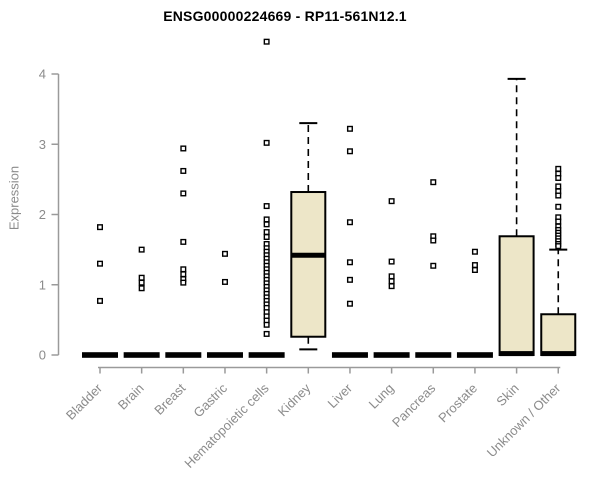 The height and width of the screenshot is (500, 600). Describe the element at coordinates (169, 398) in the screenshot. I see `x-tick-label: Breast` at that location.